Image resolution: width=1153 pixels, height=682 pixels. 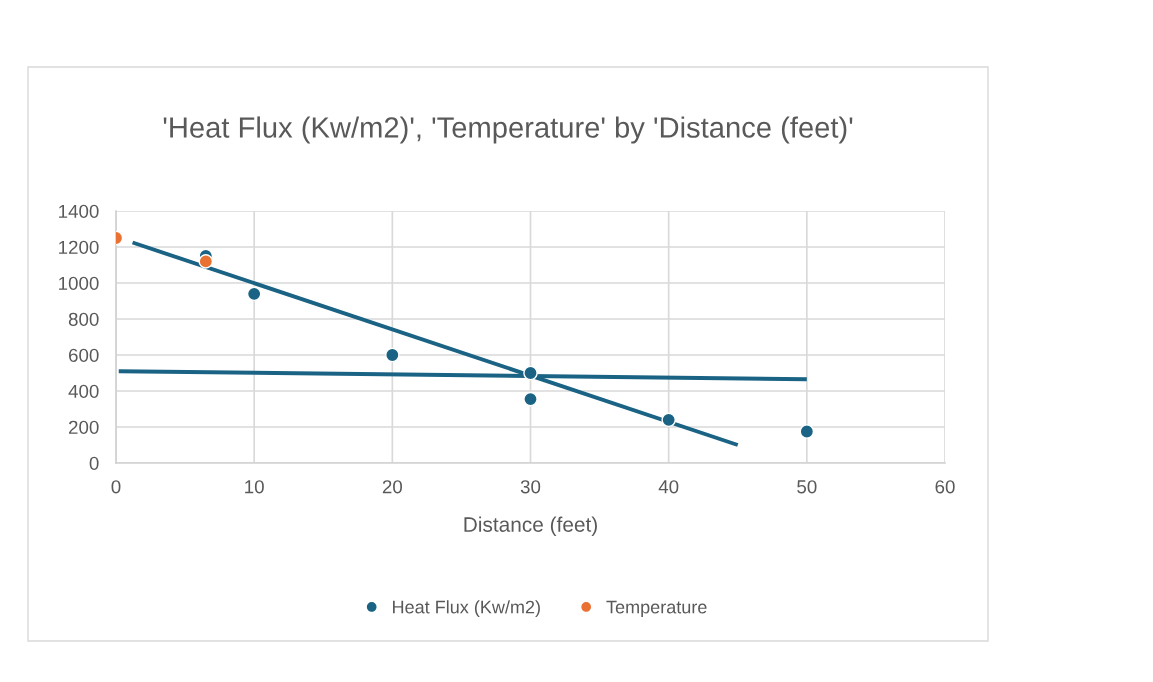 What do you see at coordinates (254, 487) in the screenshot?
I see `x-tick-label: 10` at bounding box center [254, 487].